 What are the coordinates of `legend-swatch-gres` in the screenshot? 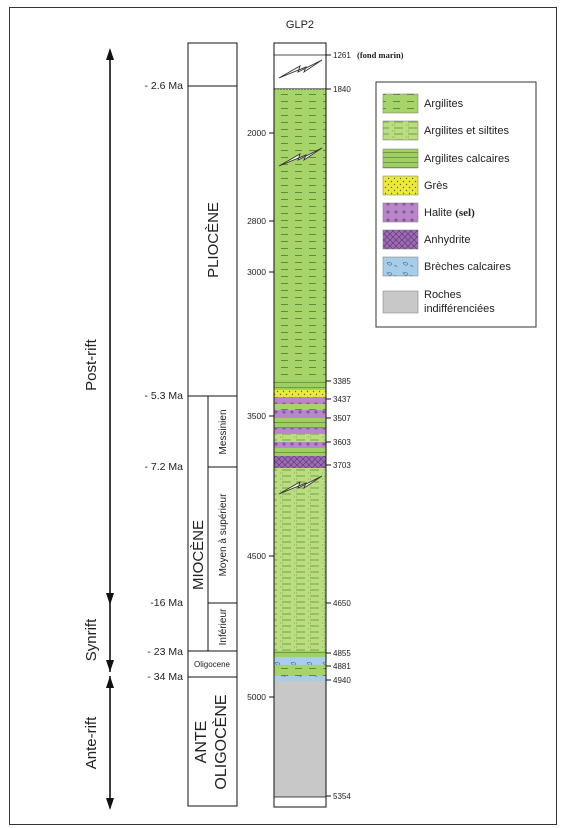 It's located at (400, 185).